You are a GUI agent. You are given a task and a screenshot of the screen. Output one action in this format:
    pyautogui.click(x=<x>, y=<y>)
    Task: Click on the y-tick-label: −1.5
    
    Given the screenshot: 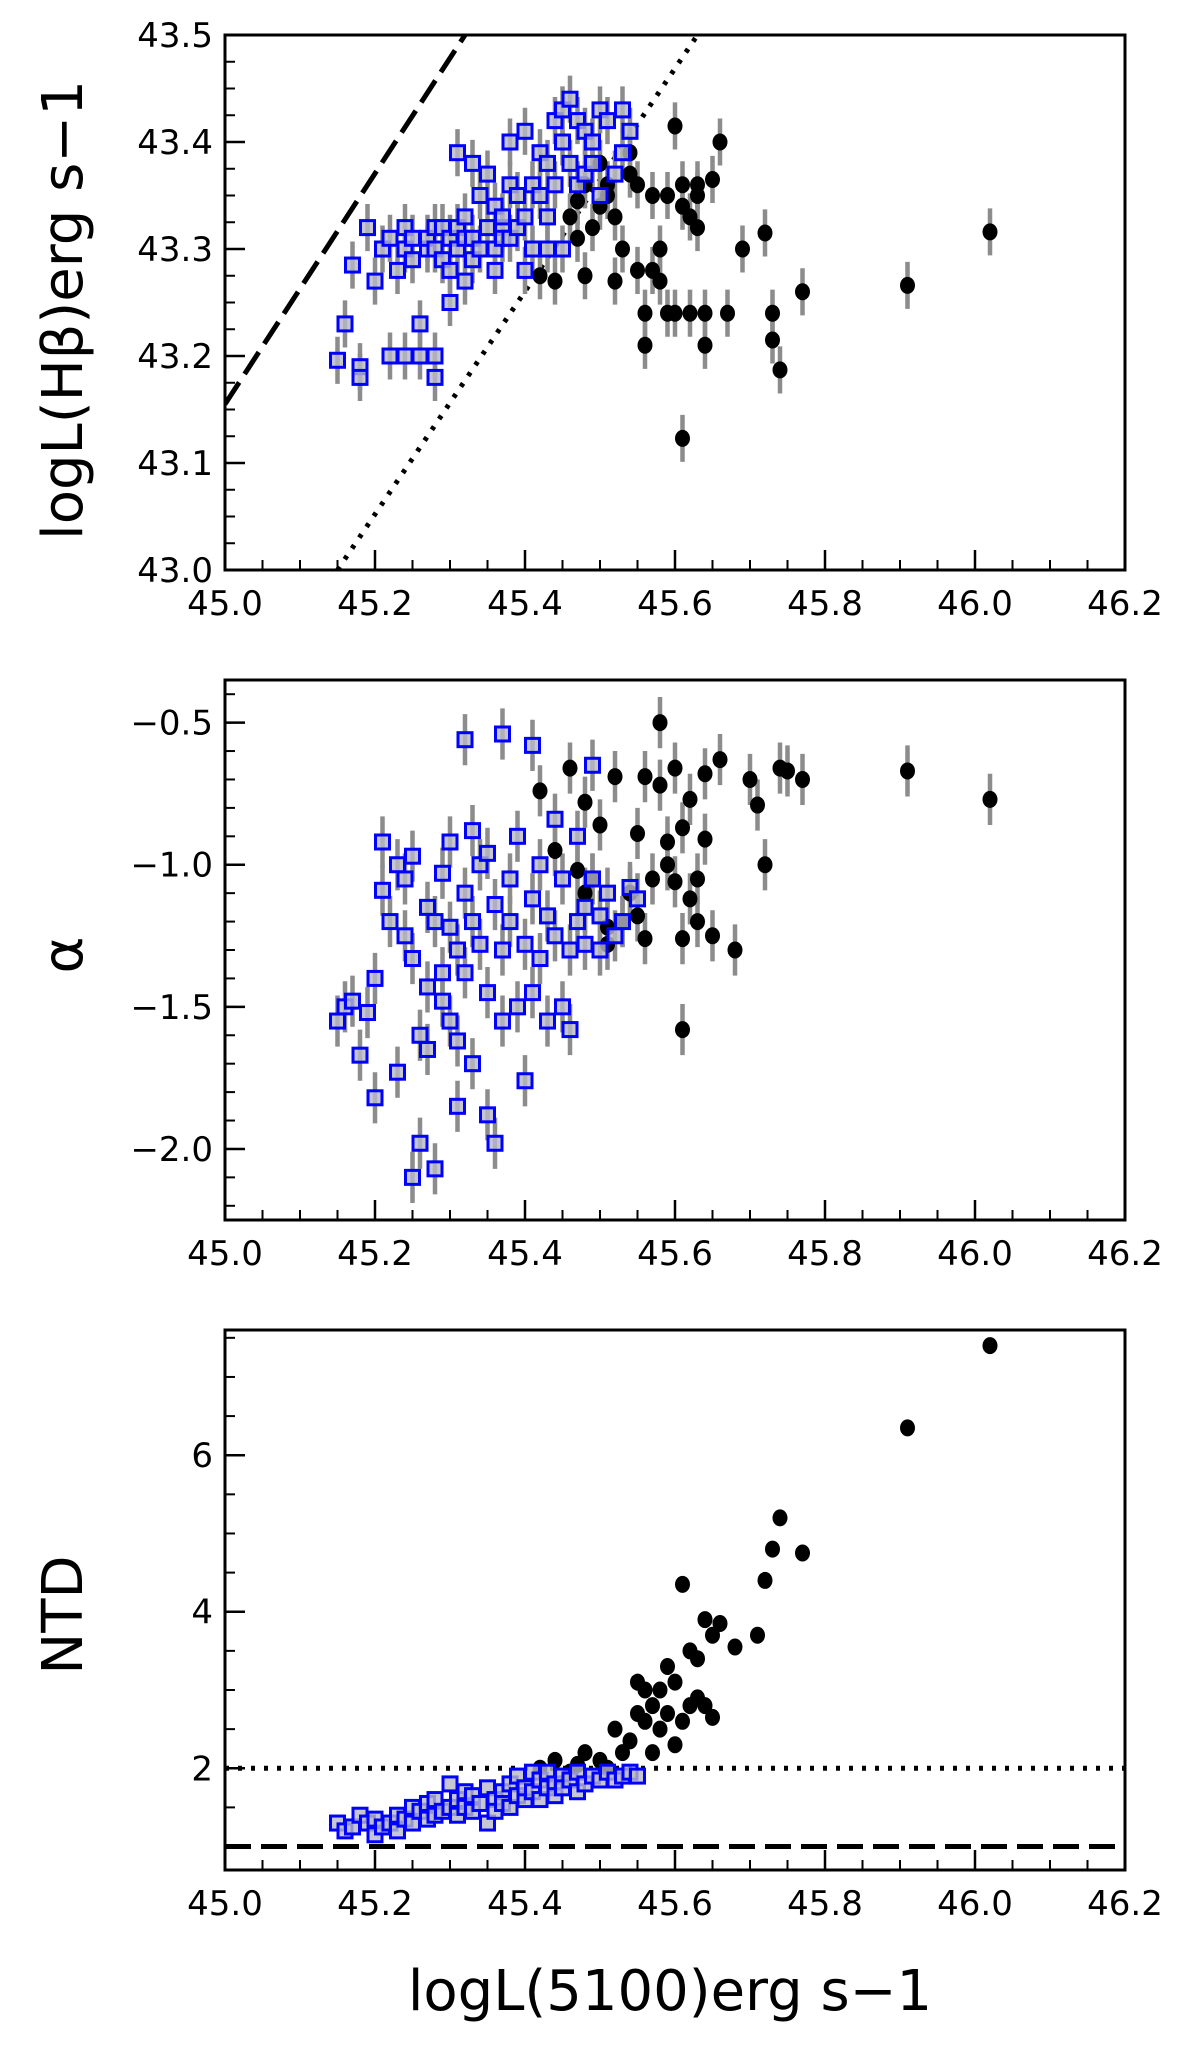 What is the action you would take?
    pyautogui.click(x=171, y=1008)
    